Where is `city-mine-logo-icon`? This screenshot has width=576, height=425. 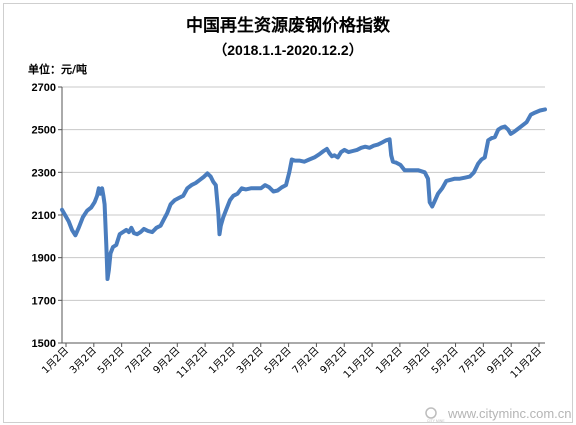 city-mine-logo-icon is located at coordinates (431, 413).